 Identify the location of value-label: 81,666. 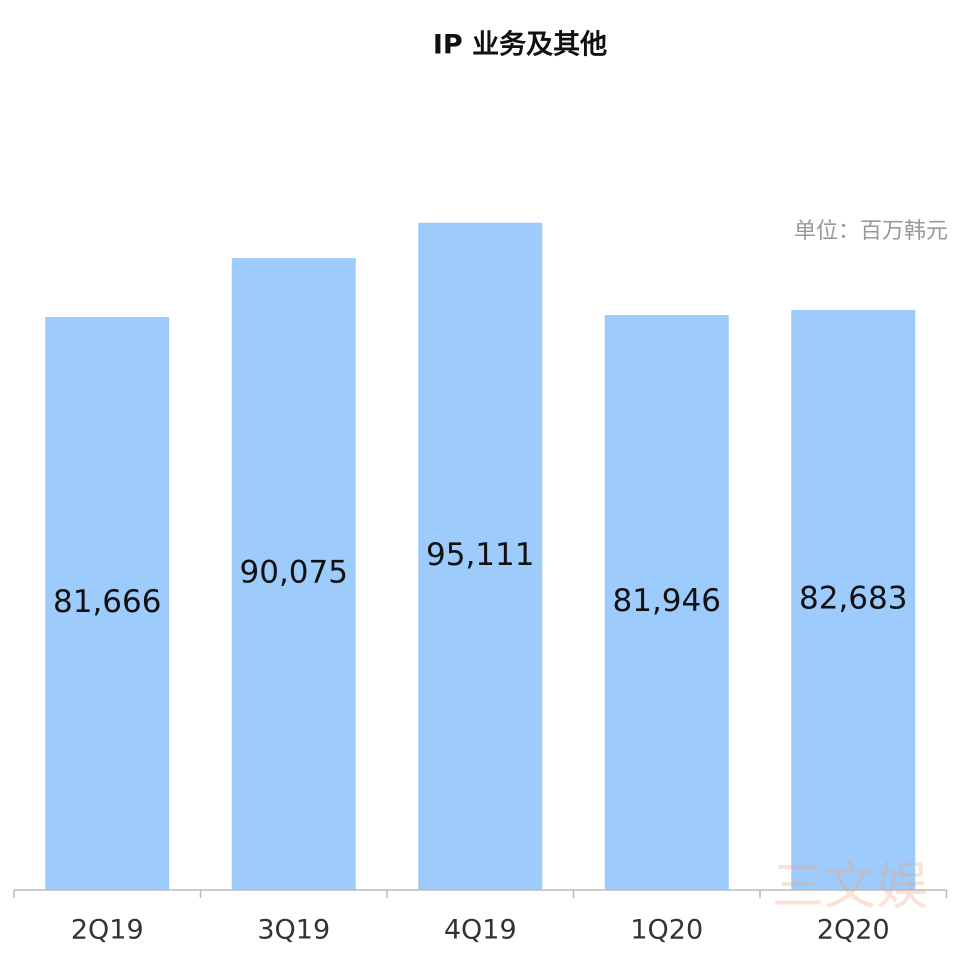
(107, 602).